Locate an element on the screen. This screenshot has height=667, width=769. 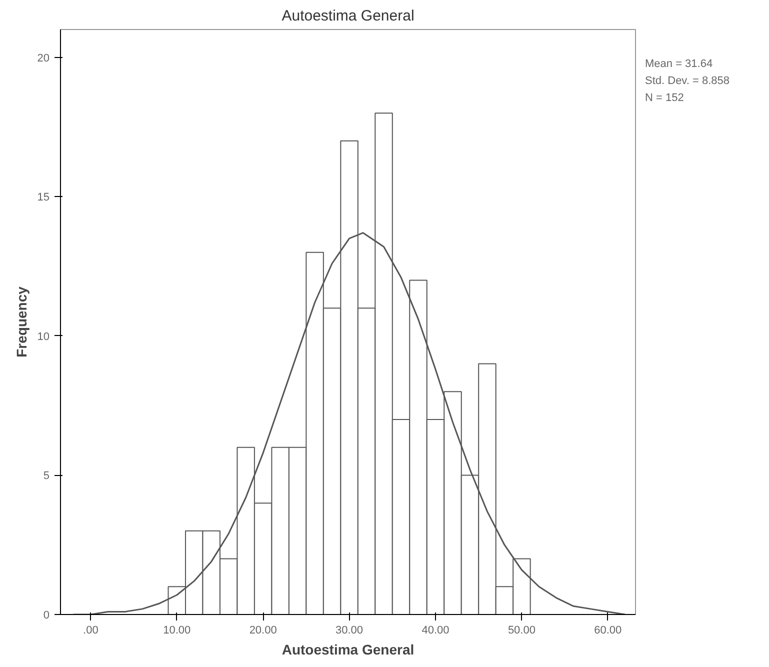
x-tick-label: 20.00 is located at coordinates (263, 630).